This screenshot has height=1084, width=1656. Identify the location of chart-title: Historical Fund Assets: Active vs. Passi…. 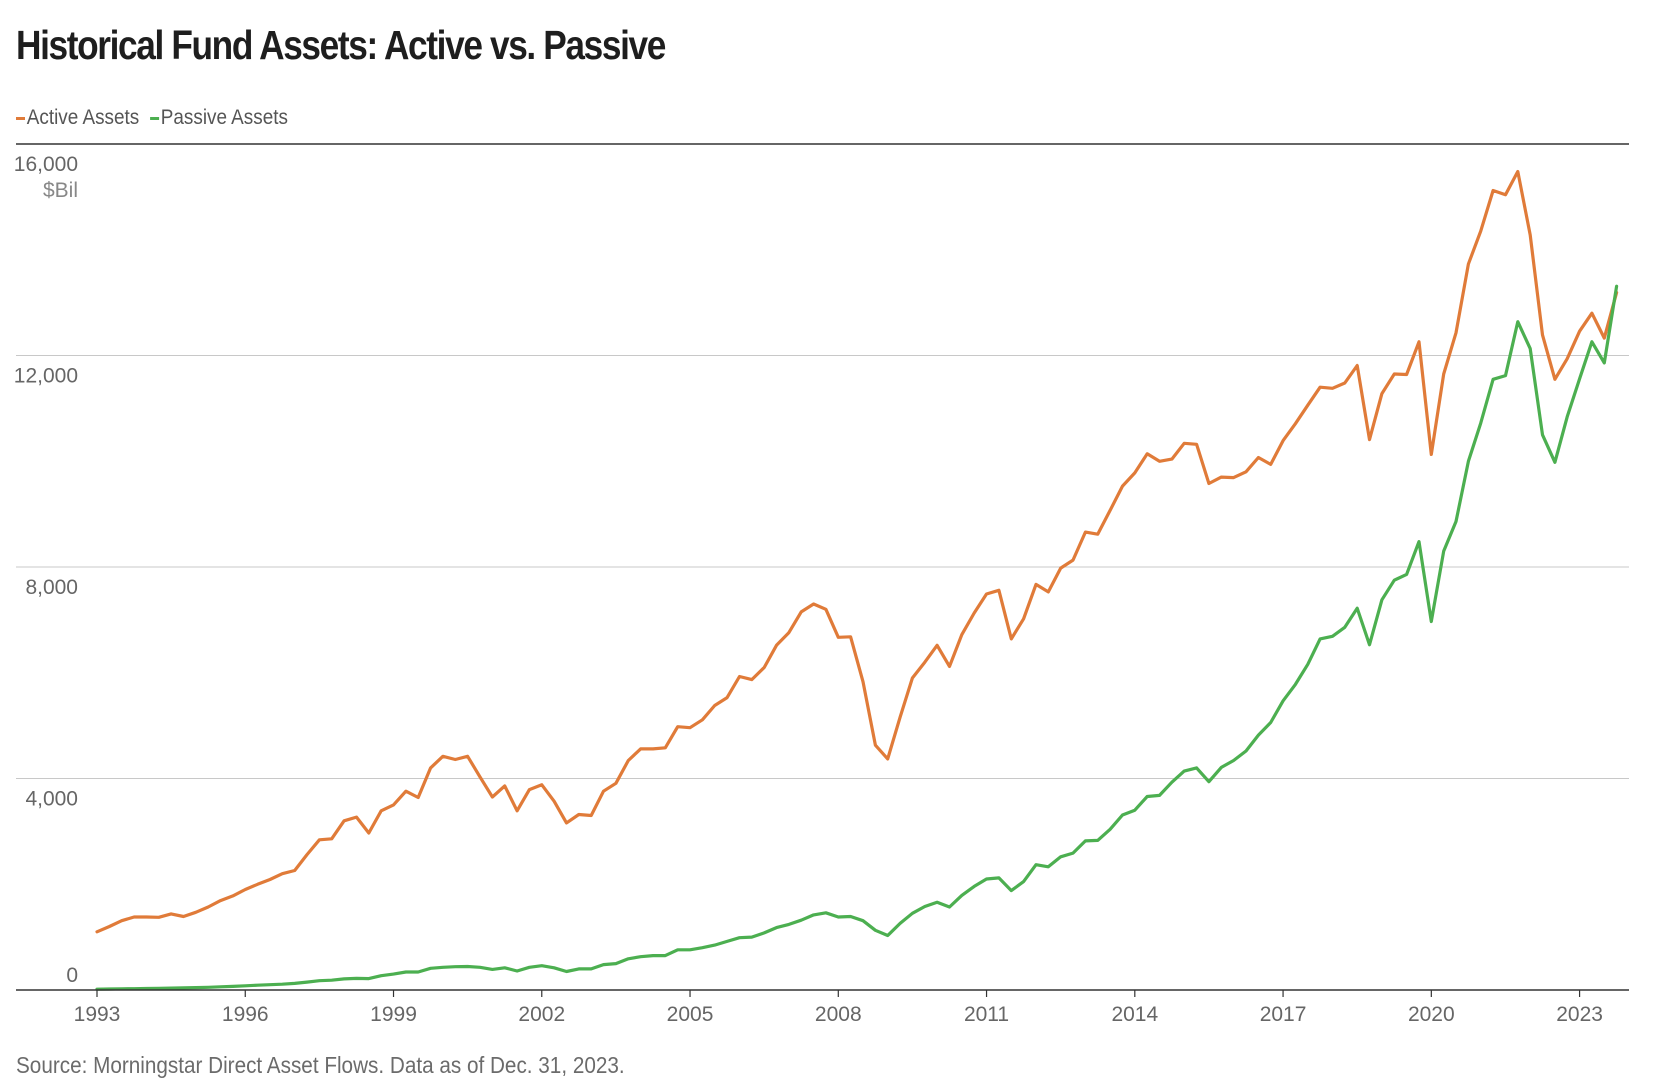
(341, 45).